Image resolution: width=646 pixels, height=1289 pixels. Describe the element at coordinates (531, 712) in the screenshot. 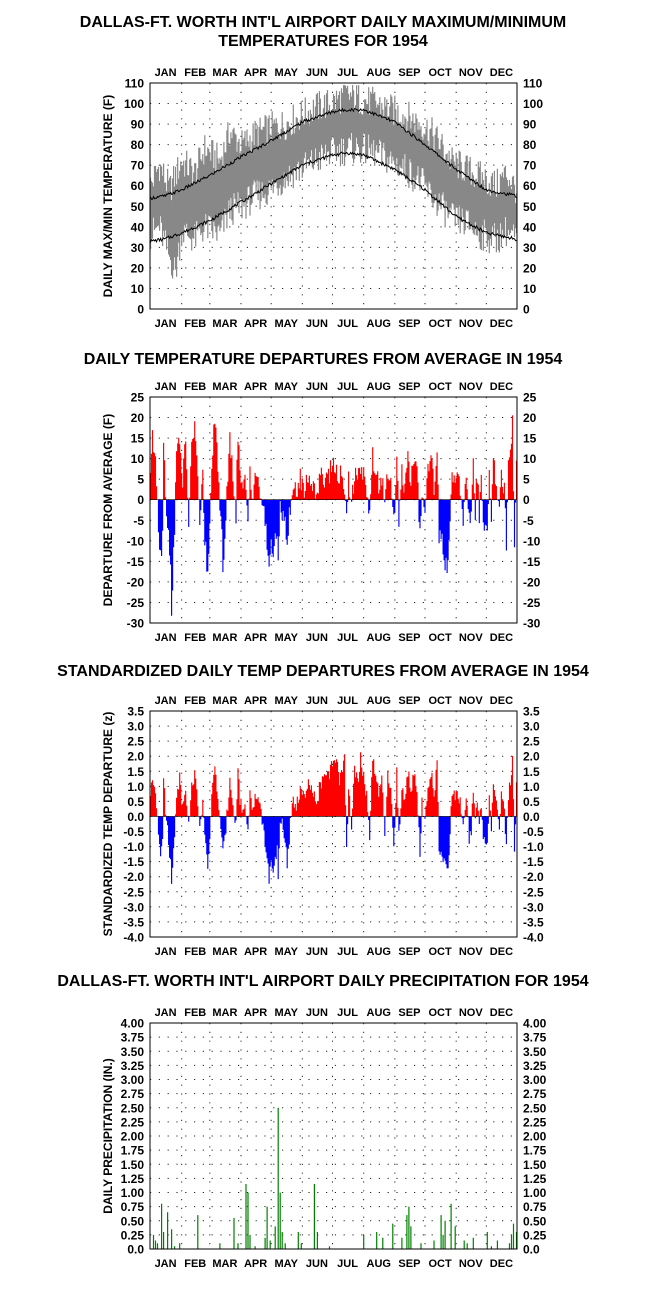

I see `y-tick-label-right: 3.5` at that location.